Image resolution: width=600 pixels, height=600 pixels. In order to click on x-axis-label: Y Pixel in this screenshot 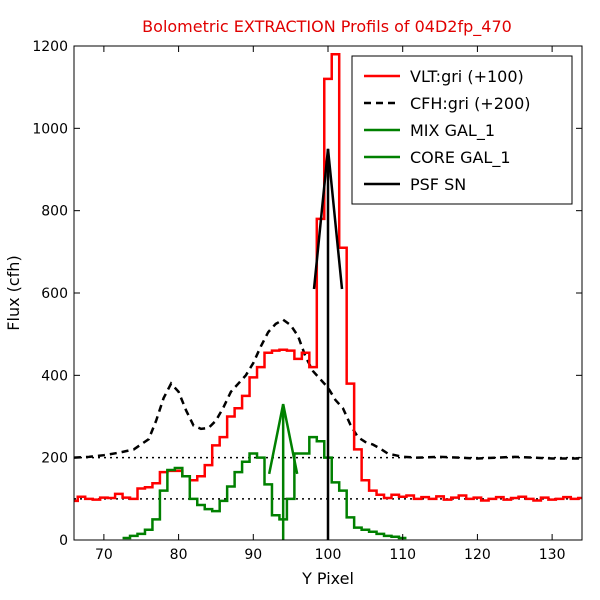, I will do `click(327, 578)`.